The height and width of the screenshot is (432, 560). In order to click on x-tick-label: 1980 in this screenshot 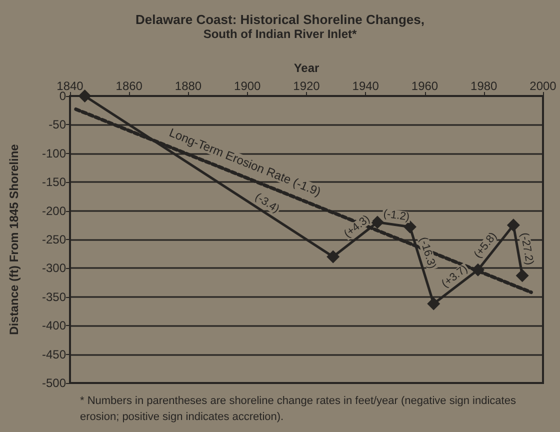, I will do `click(484, 86)`.